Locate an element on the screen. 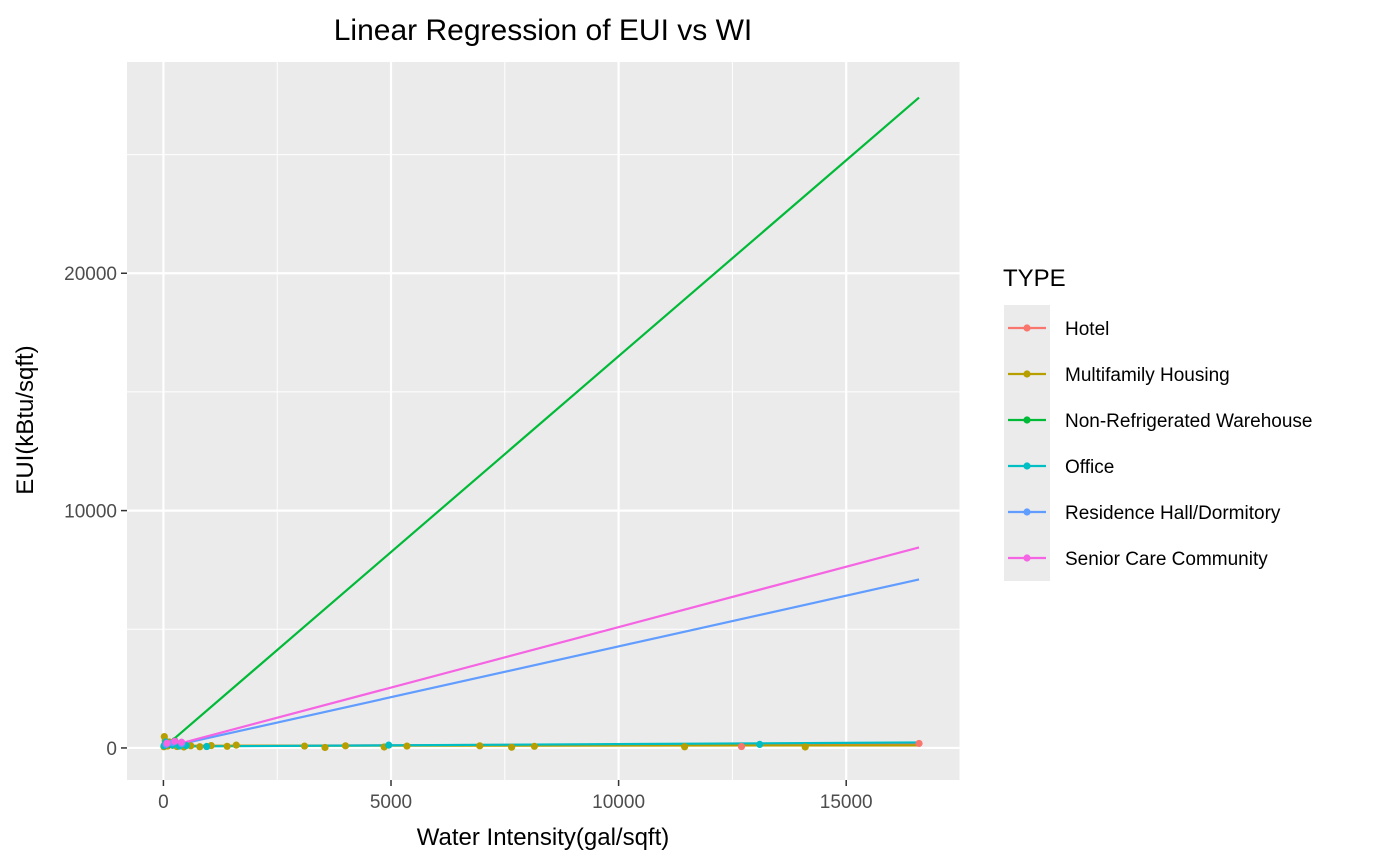 Image resolution: width=1400 pixels, height=865 pixels. y-tick-label: 10000 is located at coordinates (90, 512).